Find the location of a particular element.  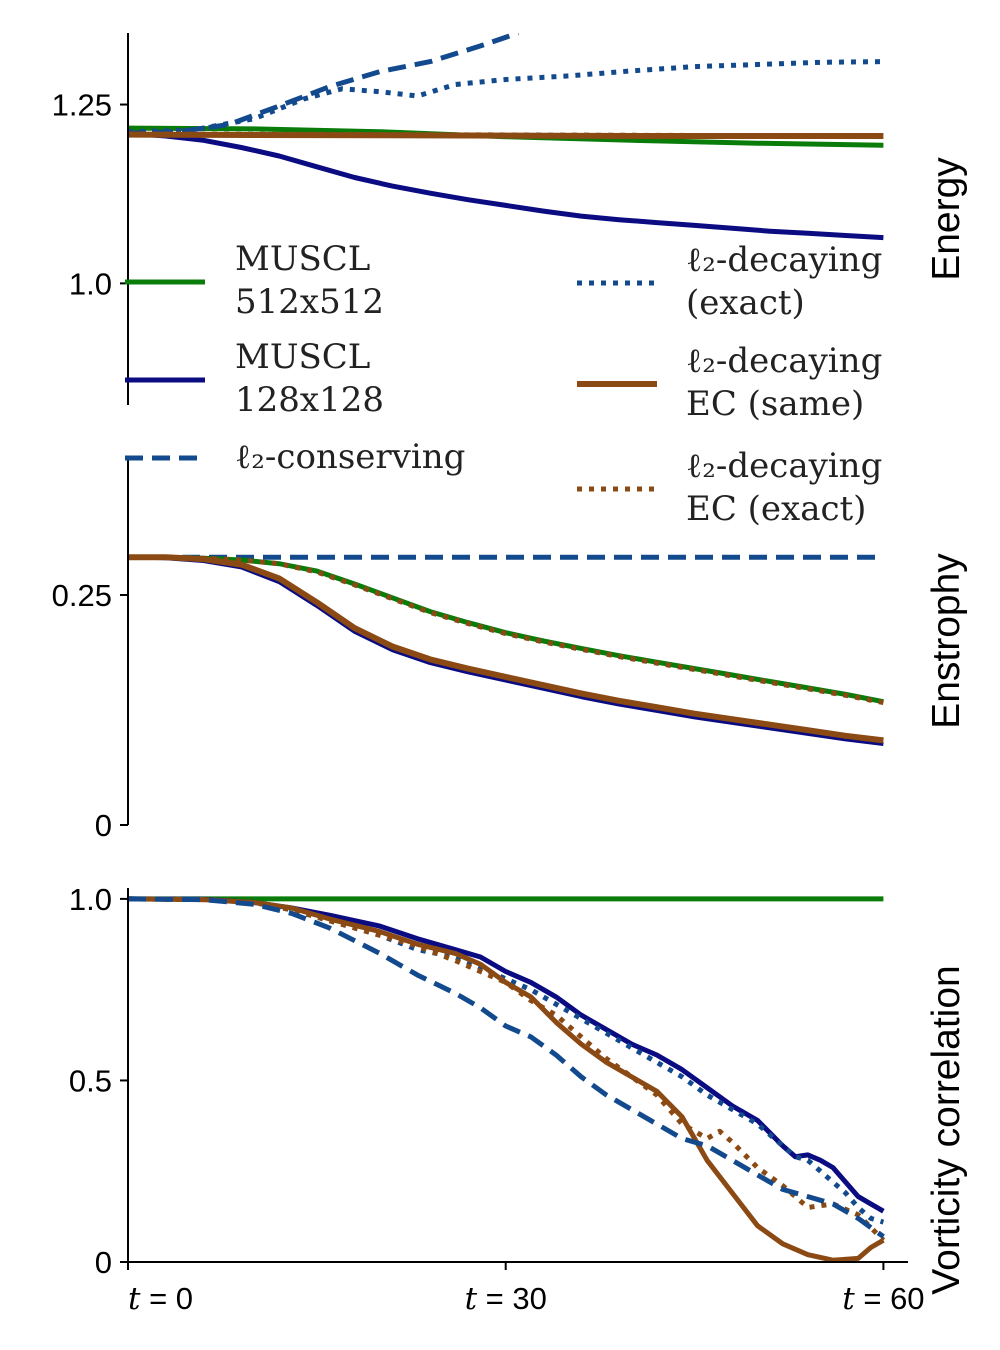

y-tick-label: 0.25 is located at coordinates (82, 595).